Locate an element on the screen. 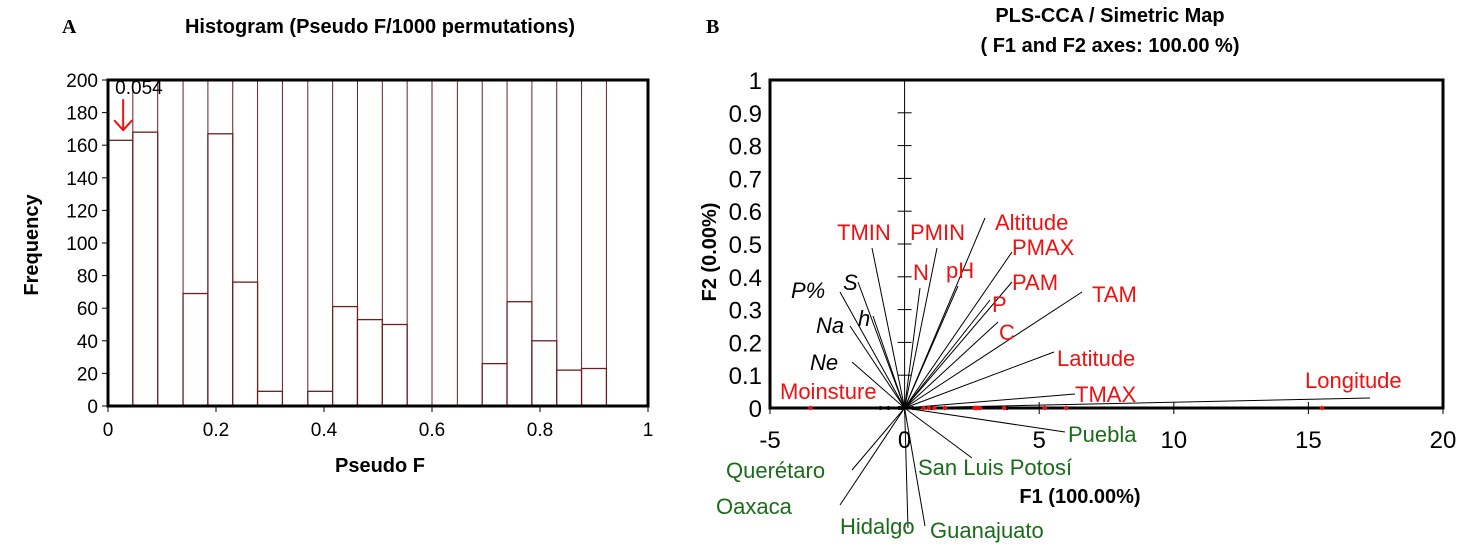 This screenshot has width=1470, height=552. variable-black-label: Ne is located at coordinates (824, 362).